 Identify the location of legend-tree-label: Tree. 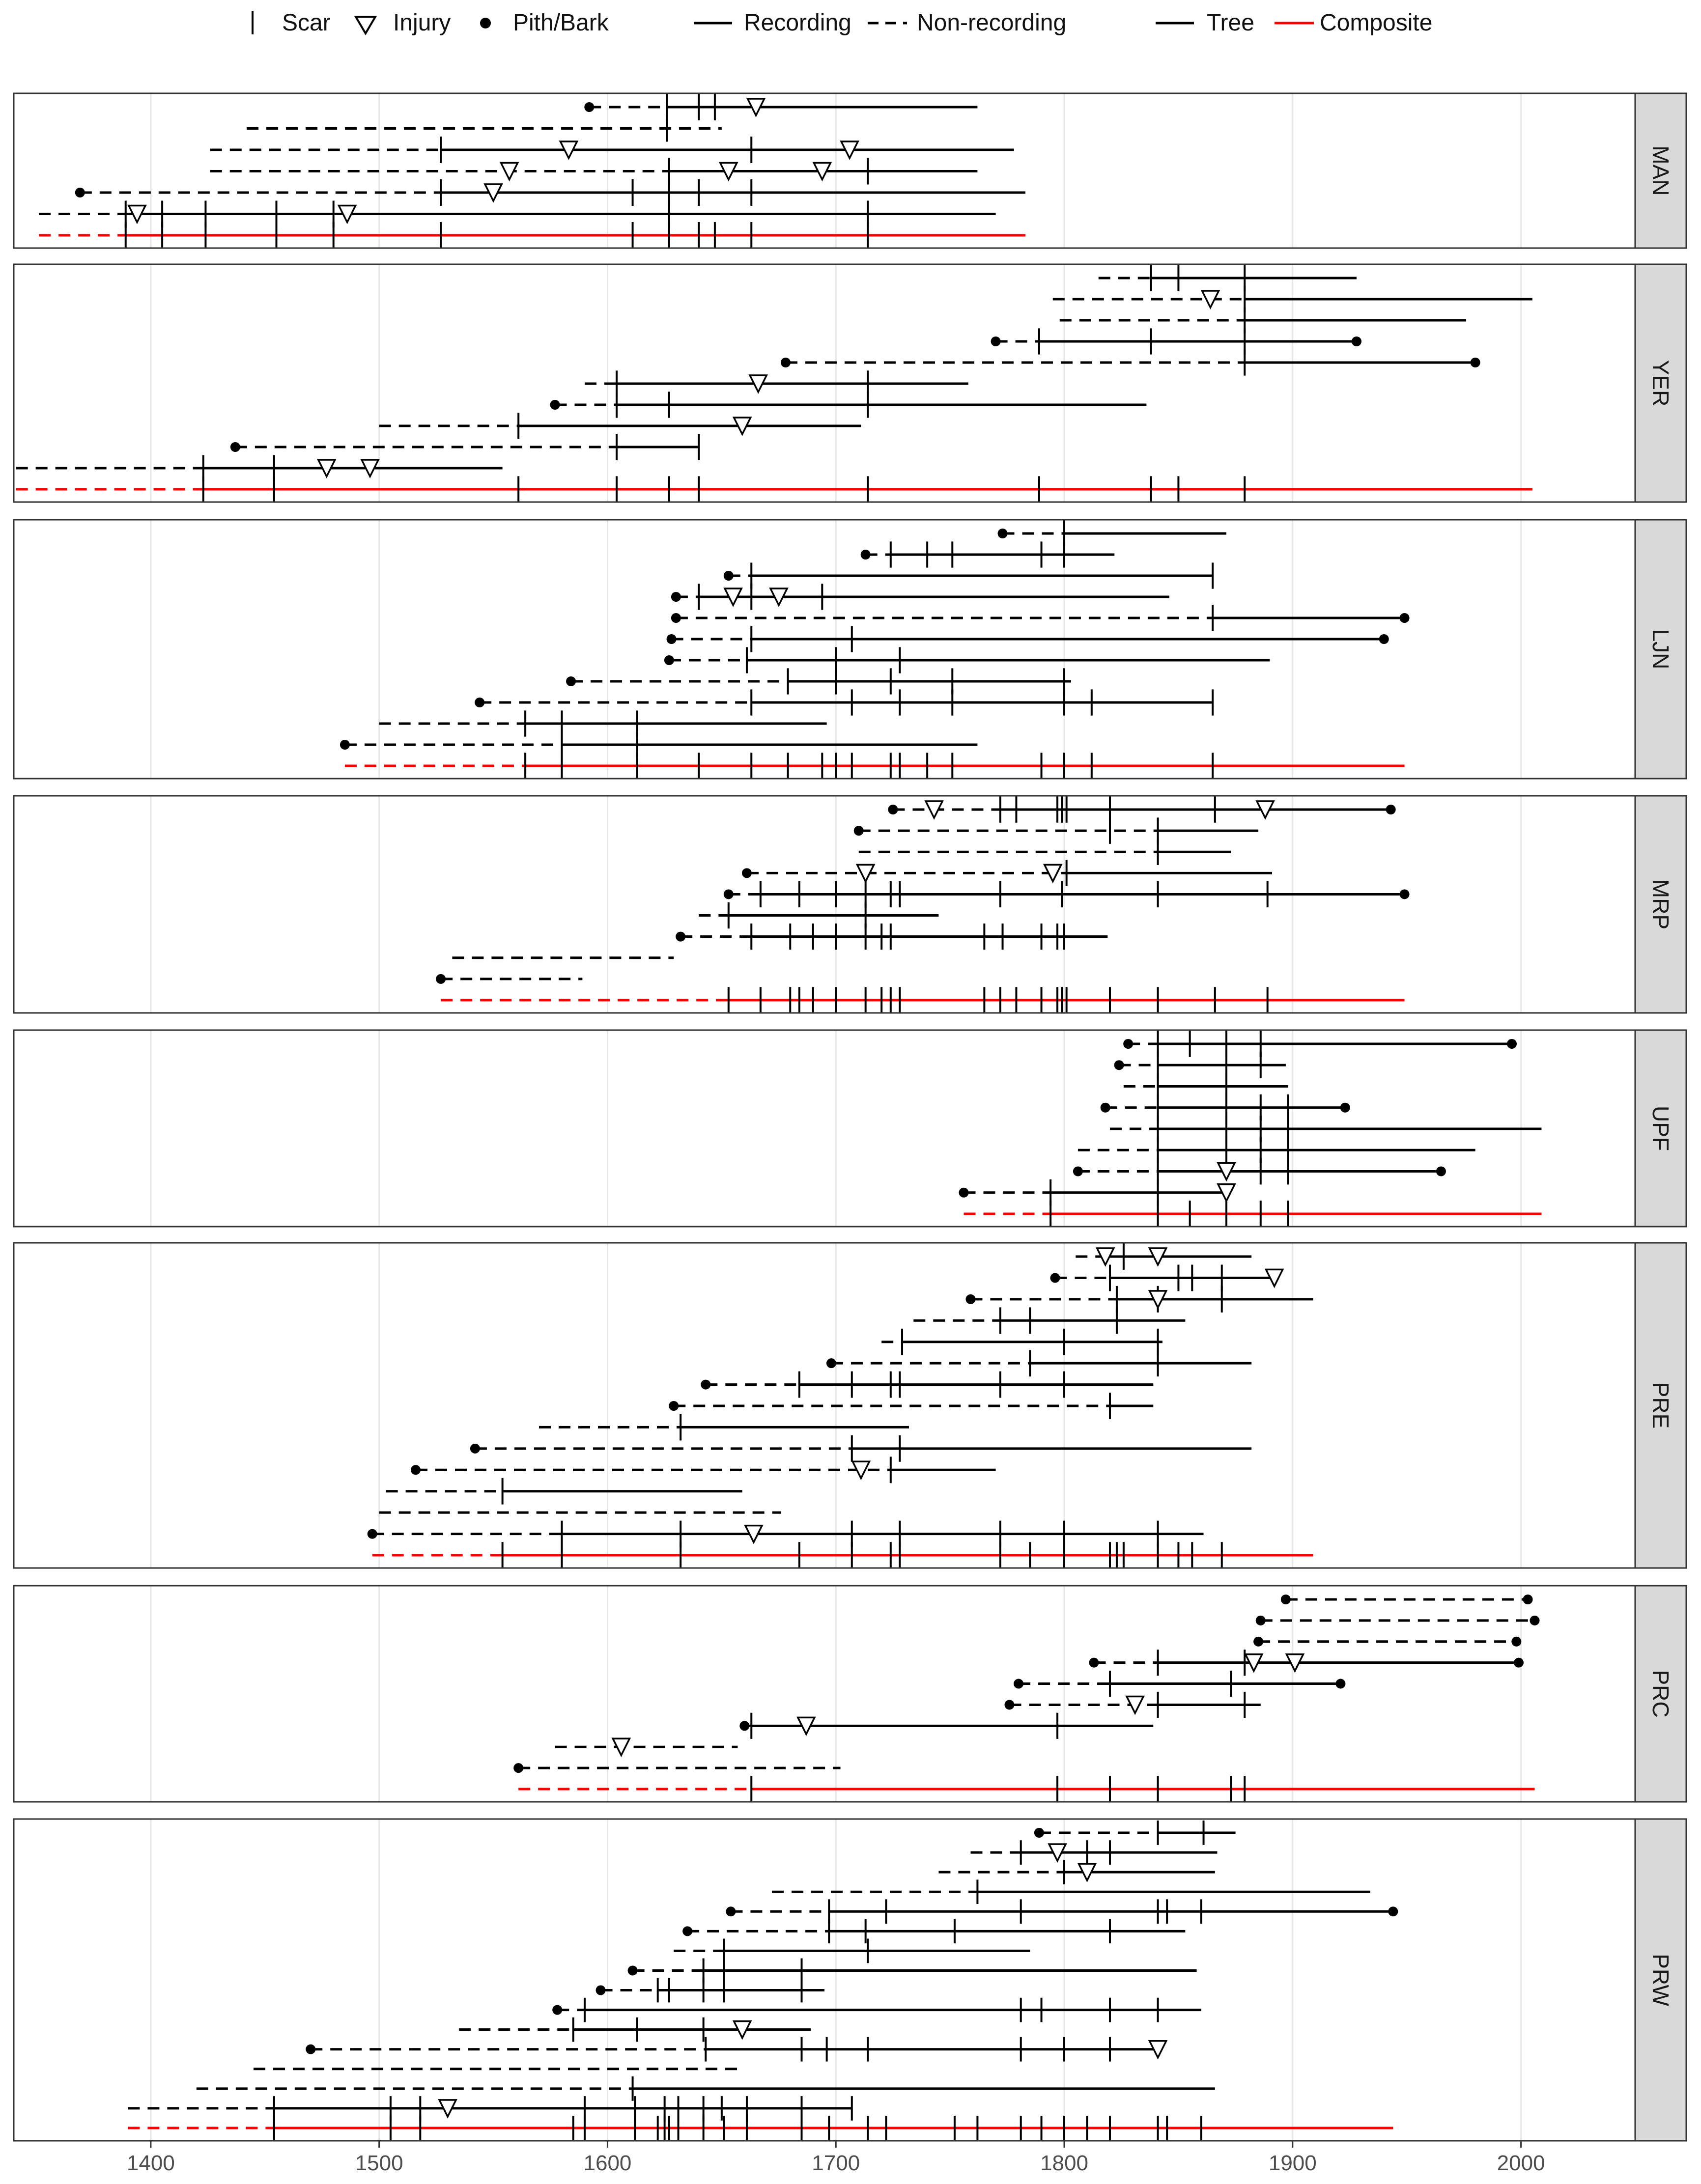
(1231, 23).